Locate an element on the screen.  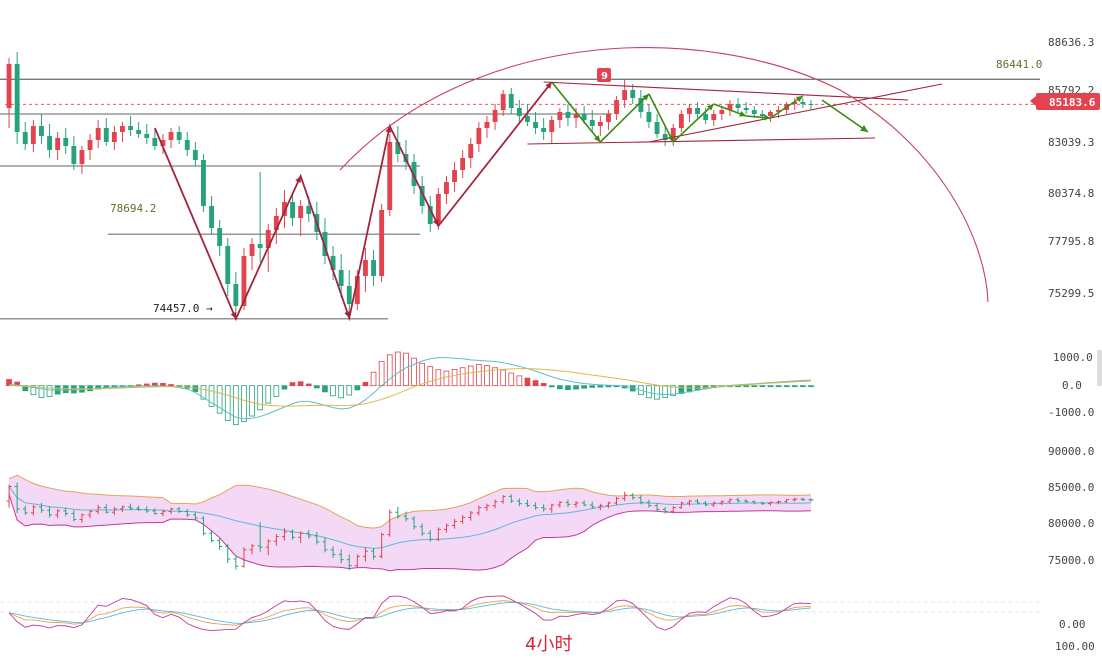
channel-upper-line is located at coordinates (726, 91).